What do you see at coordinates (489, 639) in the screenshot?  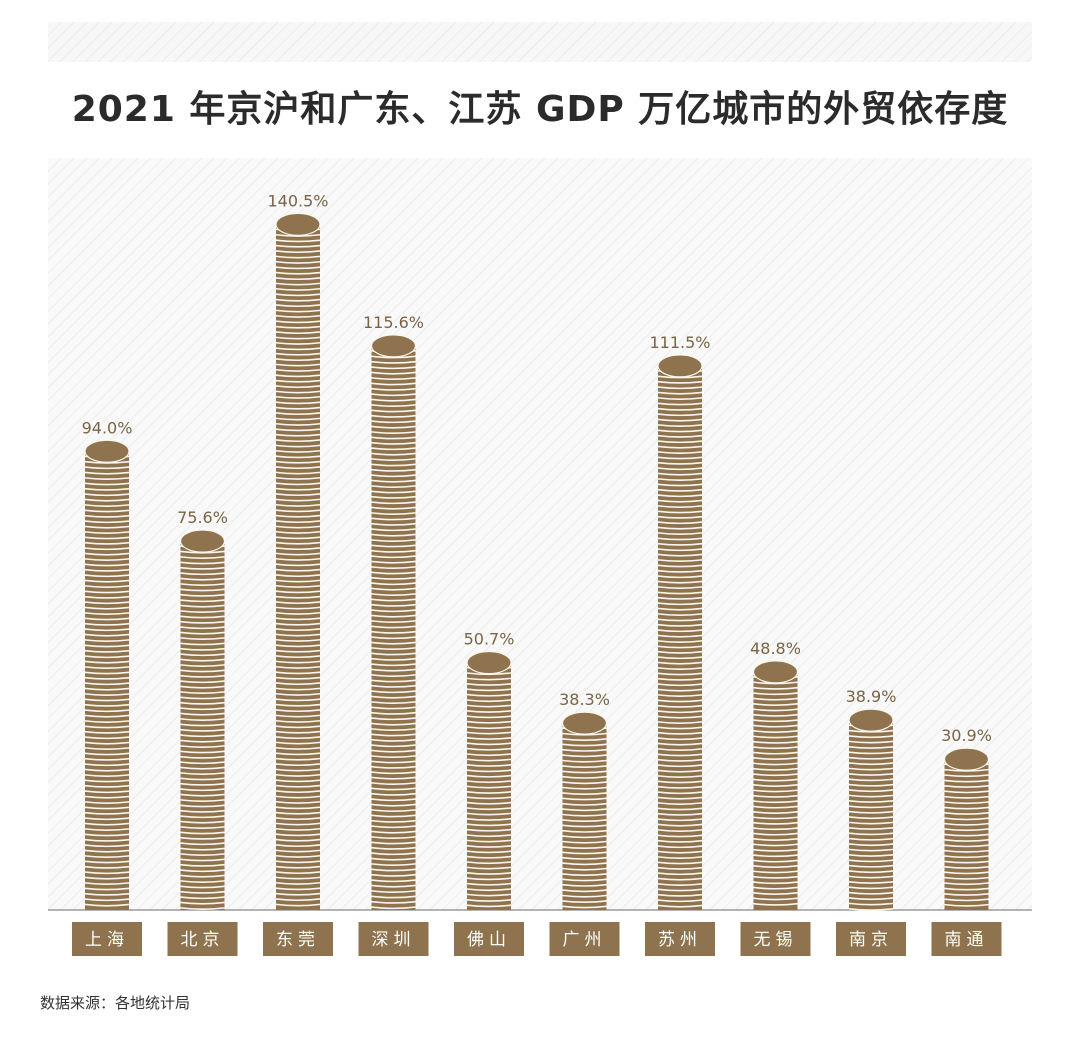 I see `value-label-4: 50.7%` at bounding box center [489, 639].